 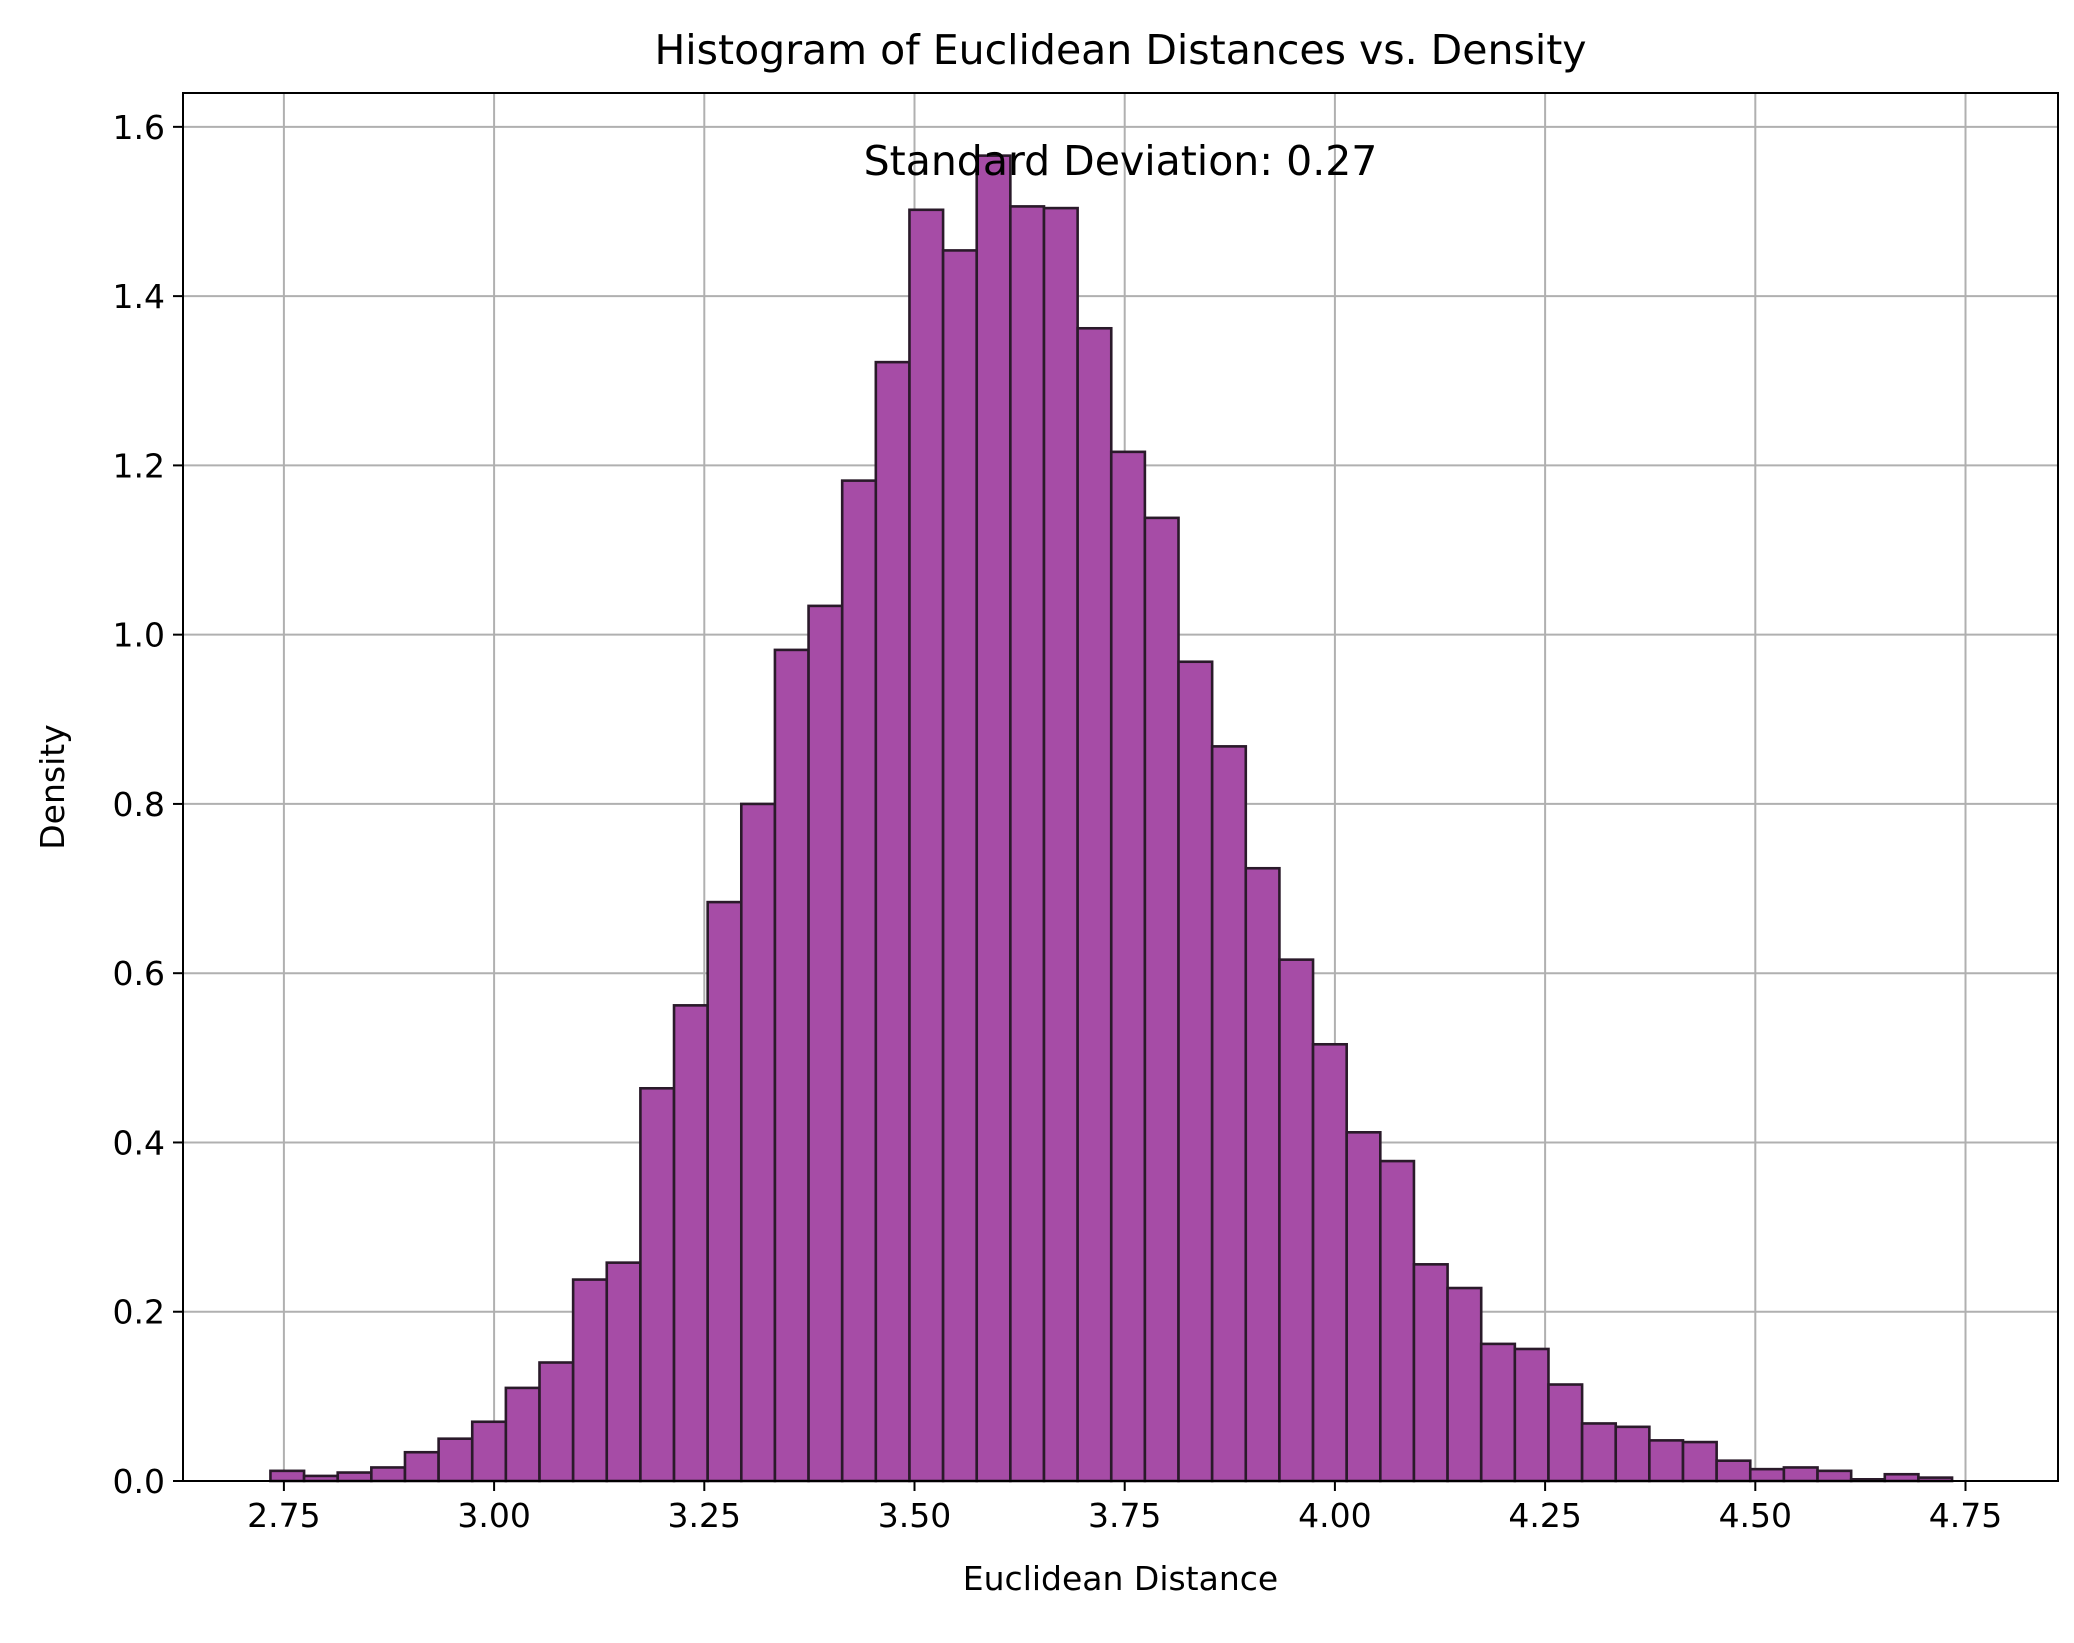 I want to click on y-tick-label: 0.6, so click(x=139, y=973).